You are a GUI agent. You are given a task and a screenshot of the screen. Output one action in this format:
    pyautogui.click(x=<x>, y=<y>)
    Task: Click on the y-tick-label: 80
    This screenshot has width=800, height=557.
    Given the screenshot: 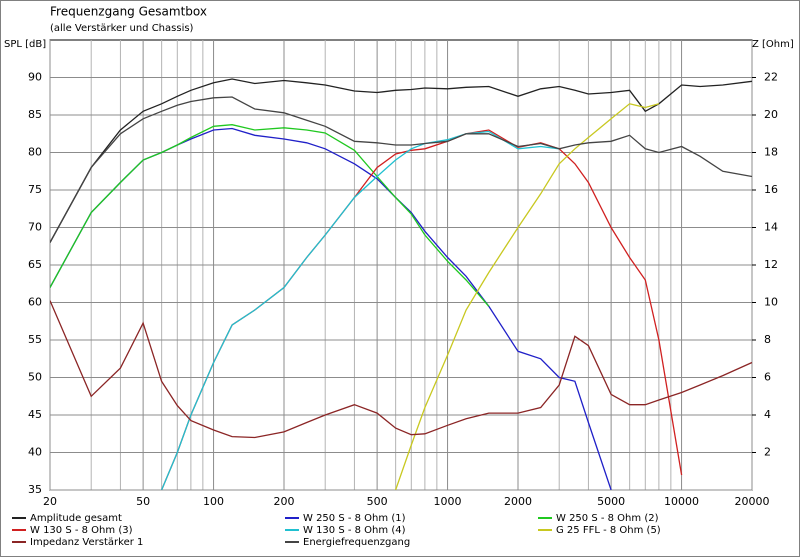 What is the action you would take?
    pyautogui.click(x=35, y=152)
    